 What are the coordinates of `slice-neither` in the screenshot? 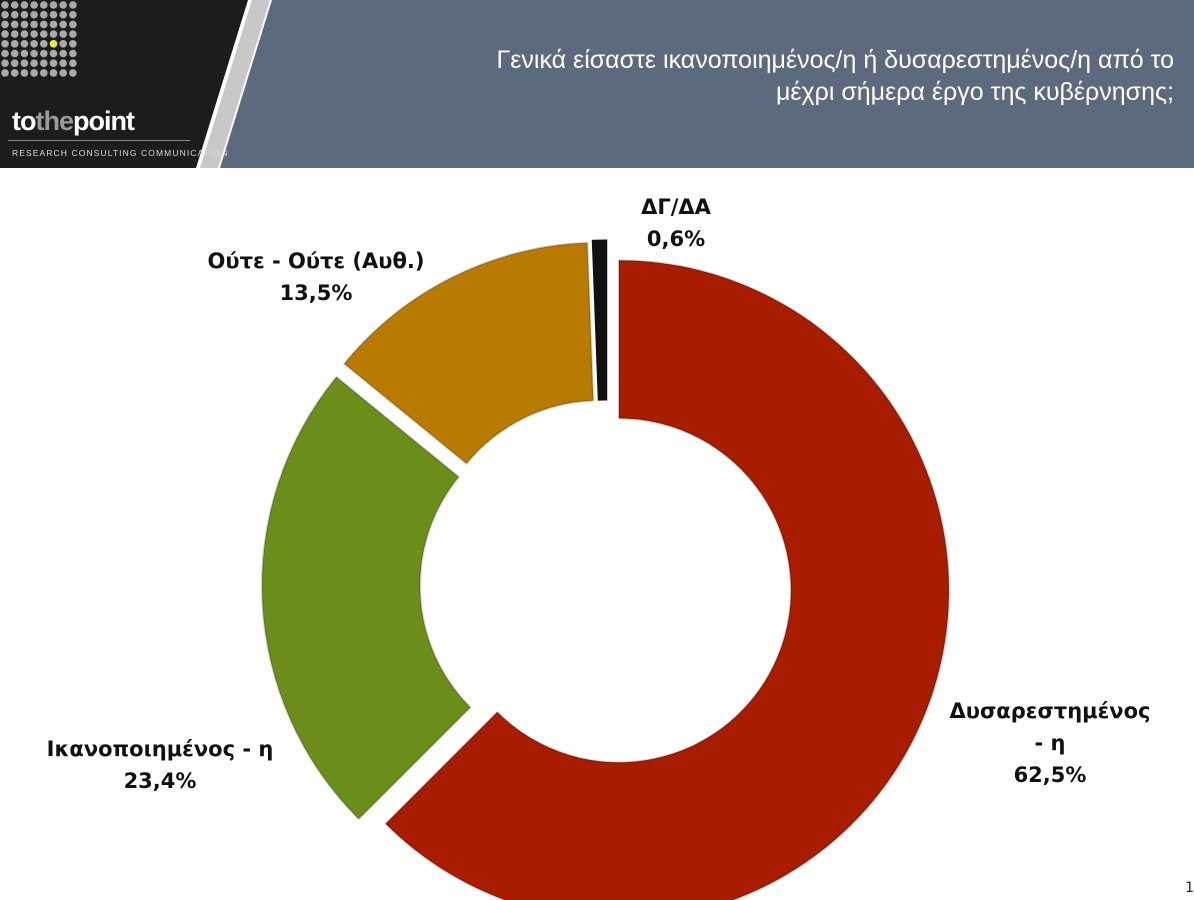 It's located at (468, 353).